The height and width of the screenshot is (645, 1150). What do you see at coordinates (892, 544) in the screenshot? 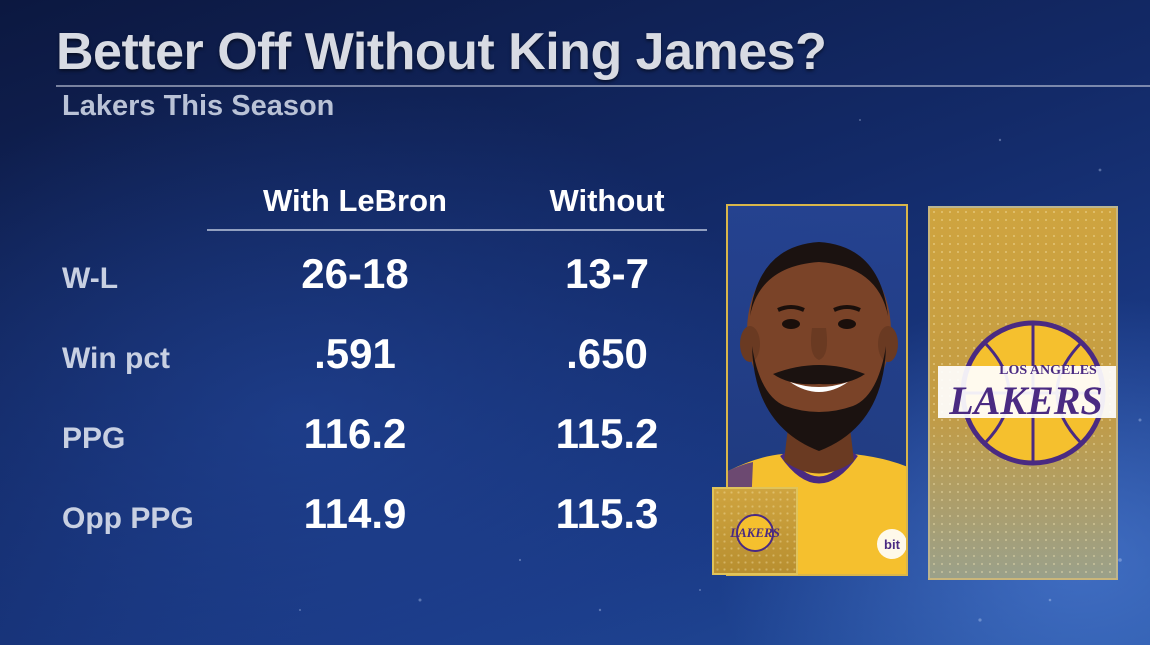
I see `jersey-patch-text: bit` at bounding box center [892, 544].